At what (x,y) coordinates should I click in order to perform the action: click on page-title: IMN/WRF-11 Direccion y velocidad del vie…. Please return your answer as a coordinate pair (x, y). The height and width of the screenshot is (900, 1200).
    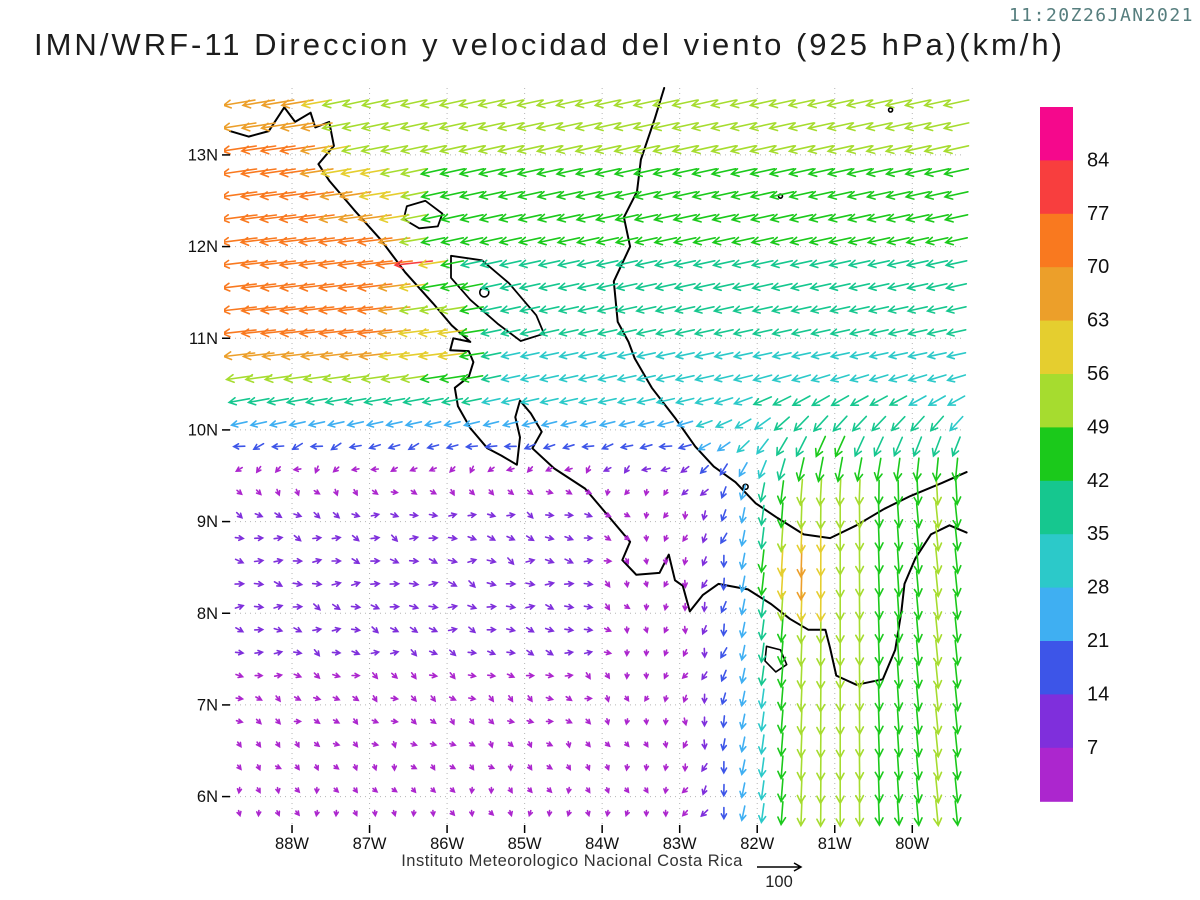
    Looking at the image, I should click on (549, 44).